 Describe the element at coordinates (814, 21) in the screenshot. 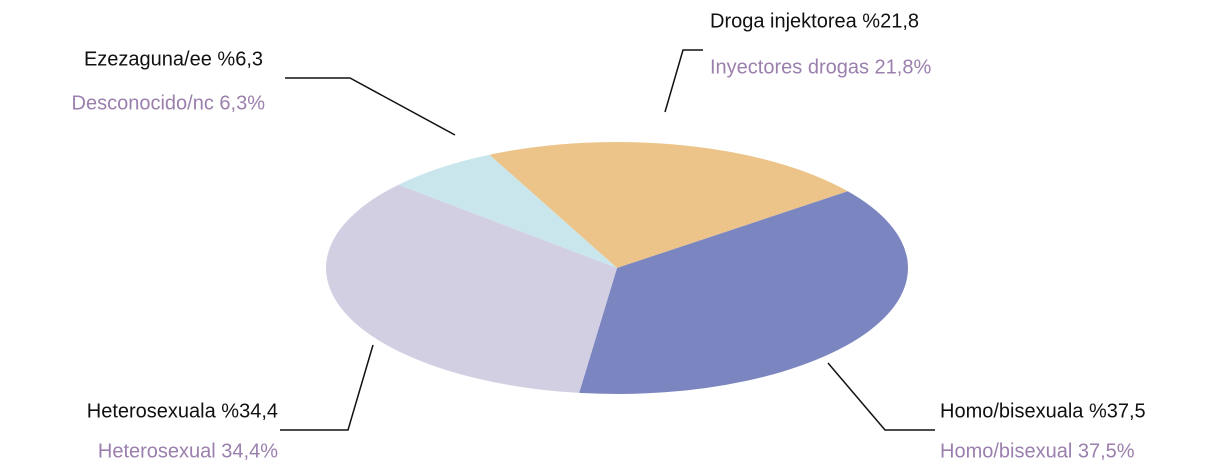

I see `slice-label: Droga injektorea %21,8` at that location.